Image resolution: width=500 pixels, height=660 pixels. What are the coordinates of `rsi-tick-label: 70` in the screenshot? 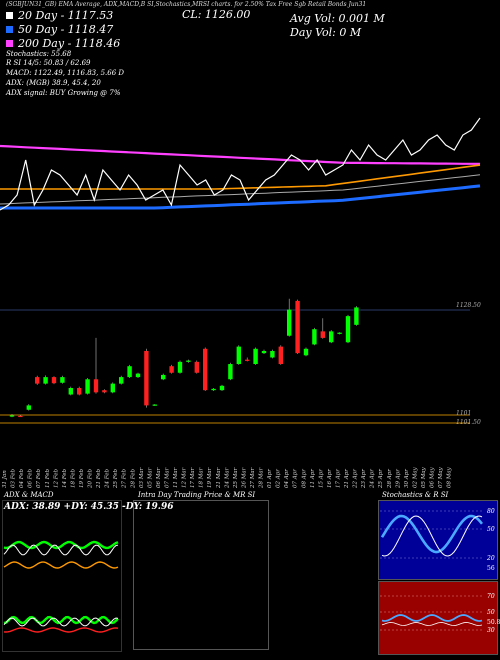 It's located at (491, 596).